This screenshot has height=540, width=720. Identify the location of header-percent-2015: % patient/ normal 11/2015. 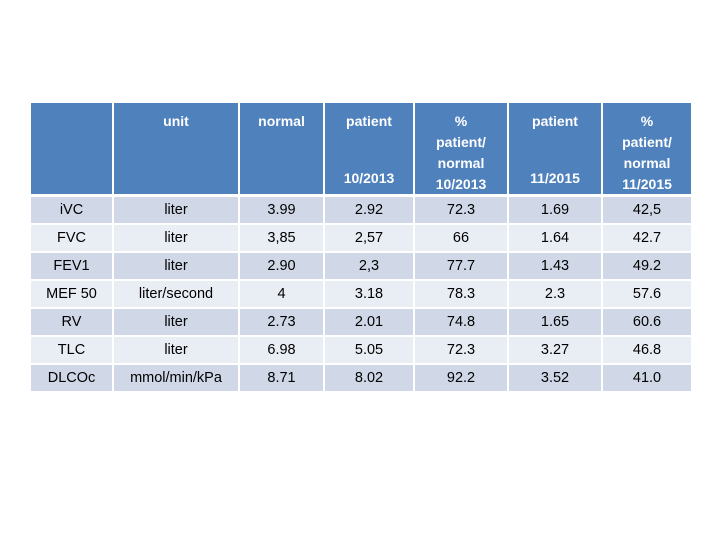
(646, 150).